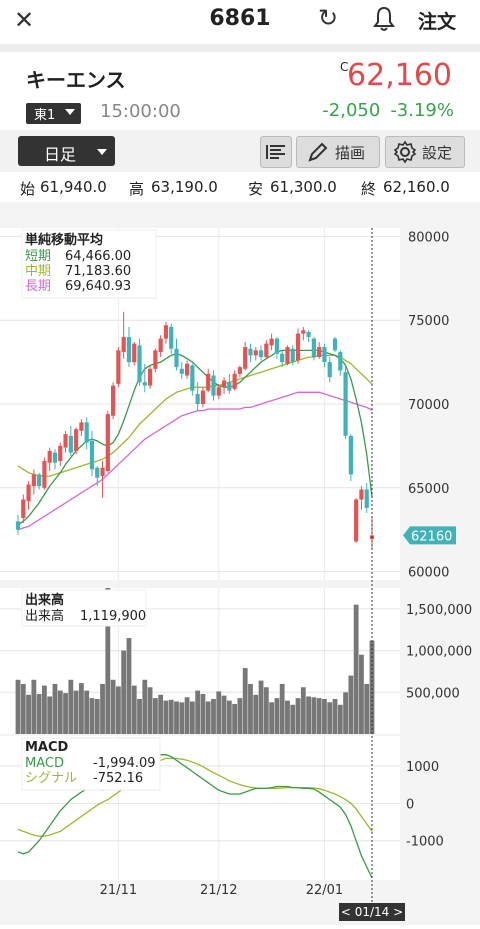 This screenshot has width=480, height=929. I want to click on draw-button: 描画, so click(338, 152).